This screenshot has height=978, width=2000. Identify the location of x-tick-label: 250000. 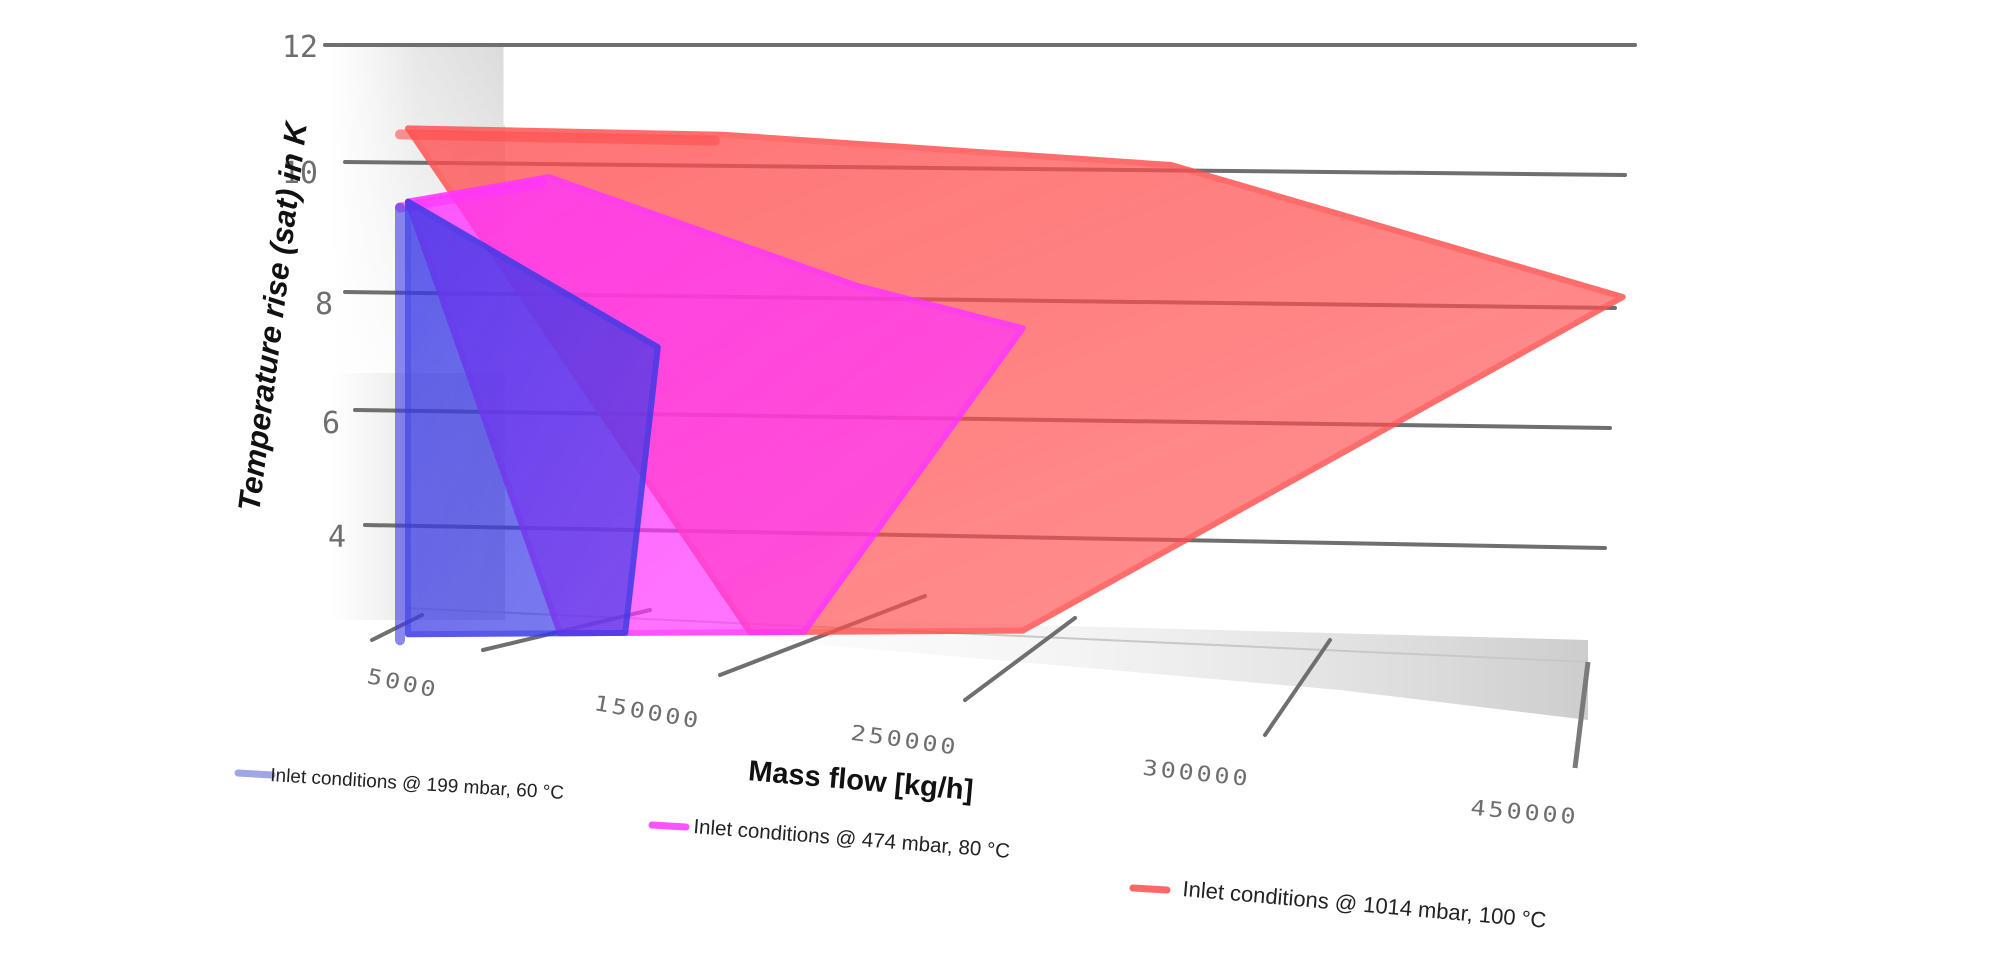
(904, 741).